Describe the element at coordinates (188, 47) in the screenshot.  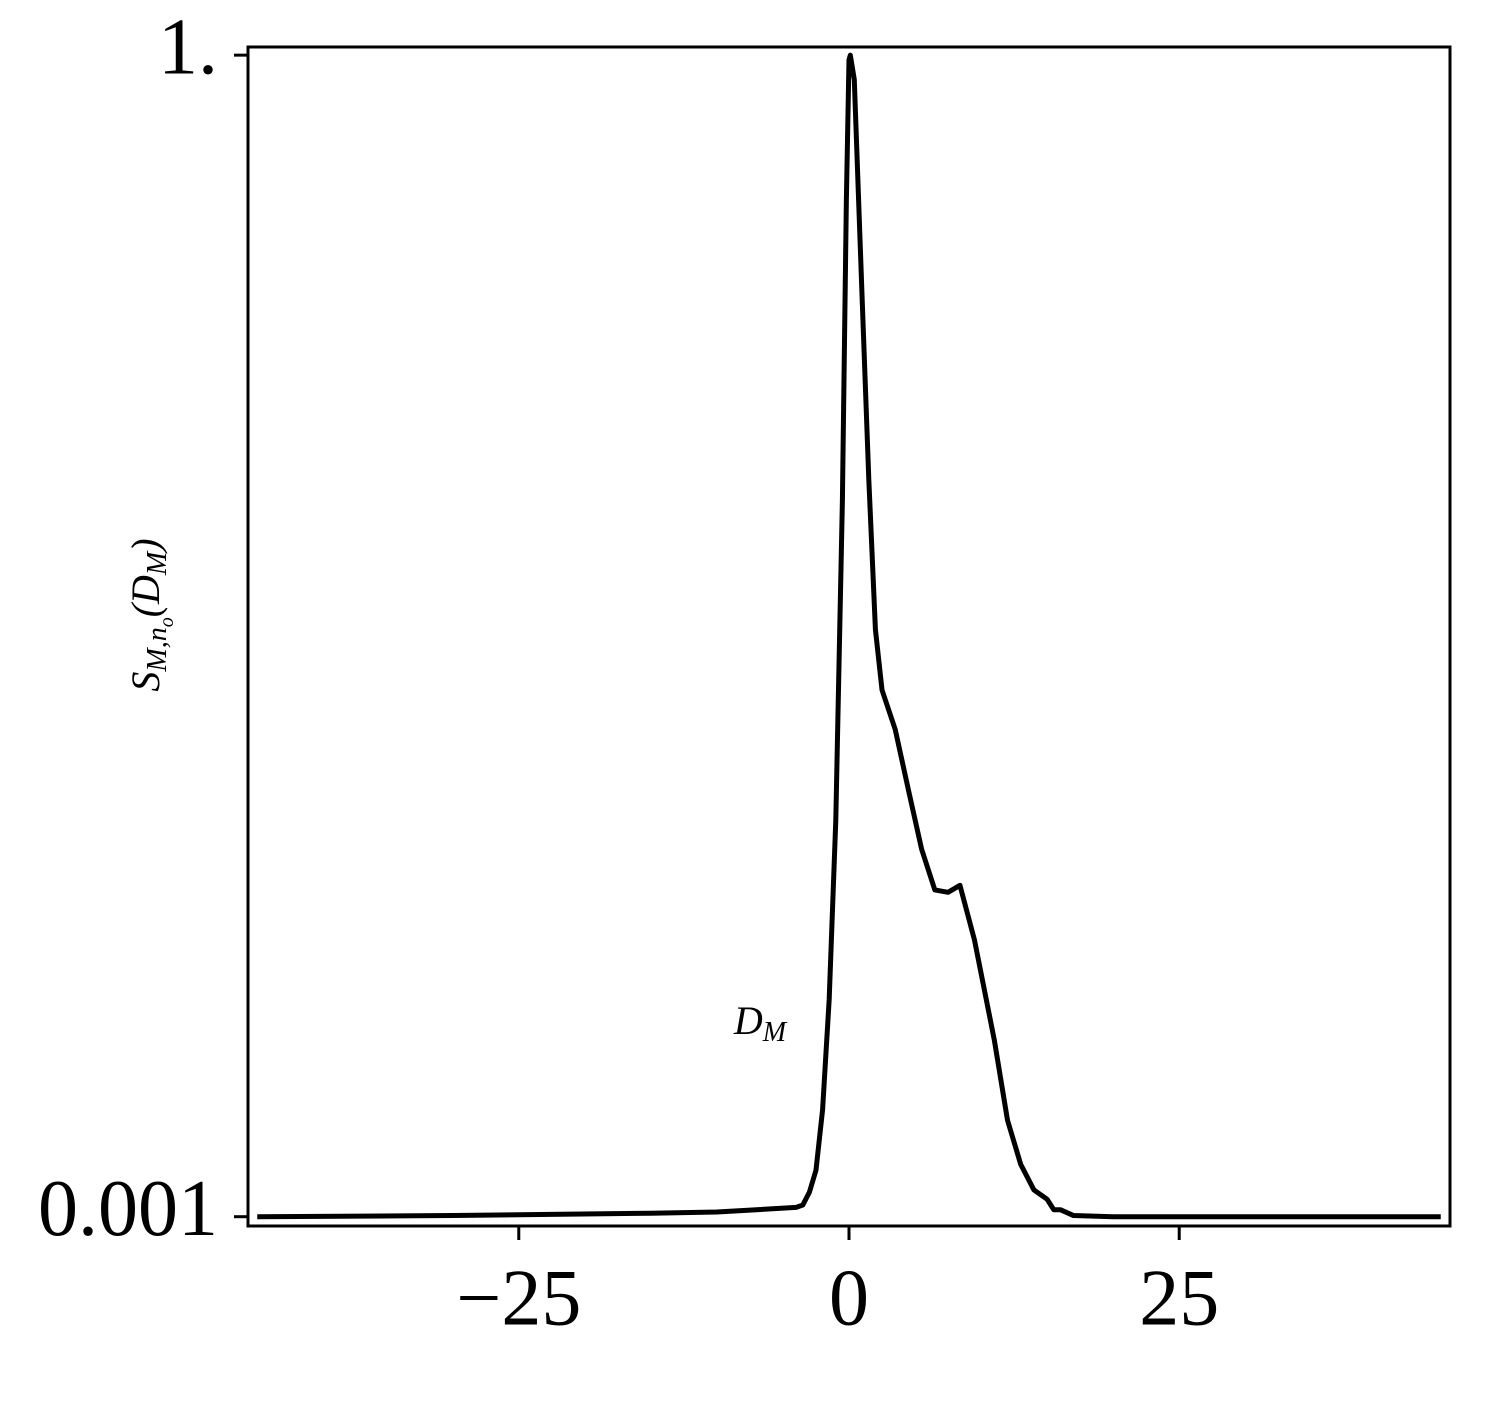
I see `y-tick-label: 1.` at that location.